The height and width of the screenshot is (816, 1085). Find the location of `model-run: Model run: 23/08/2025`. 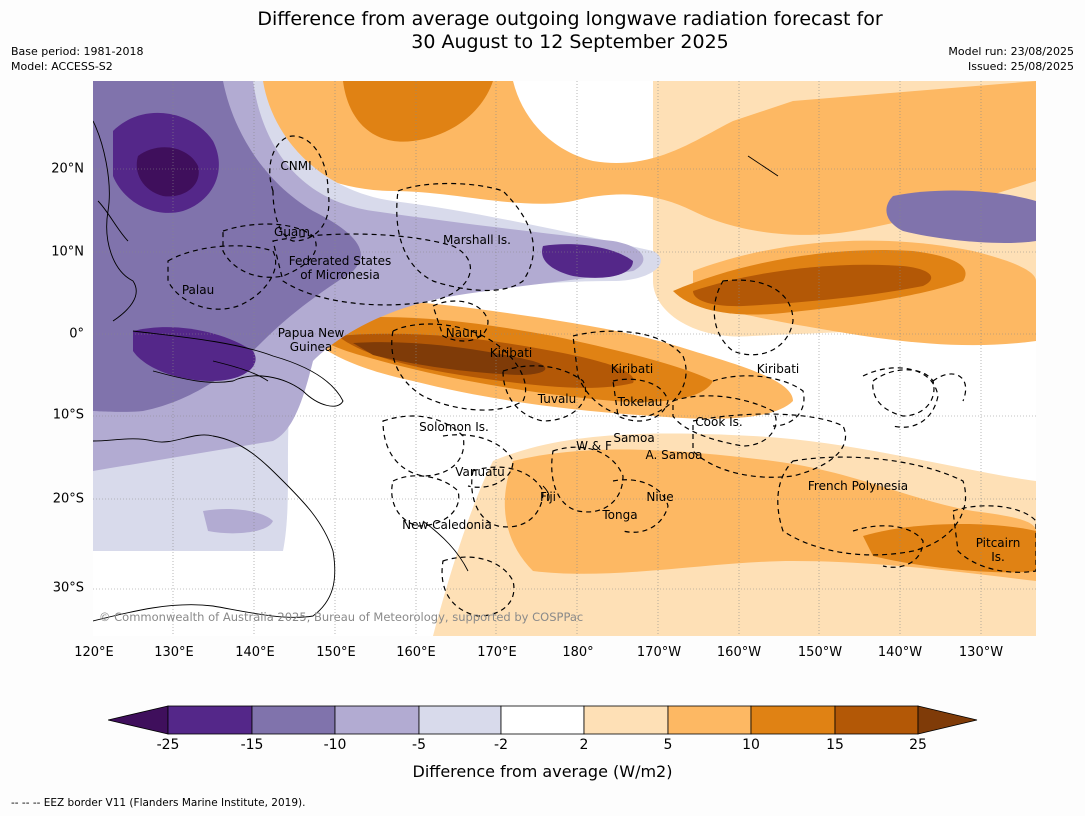

model-run: Model run: 23/08/2025 is located at coordinates (1011, 51).